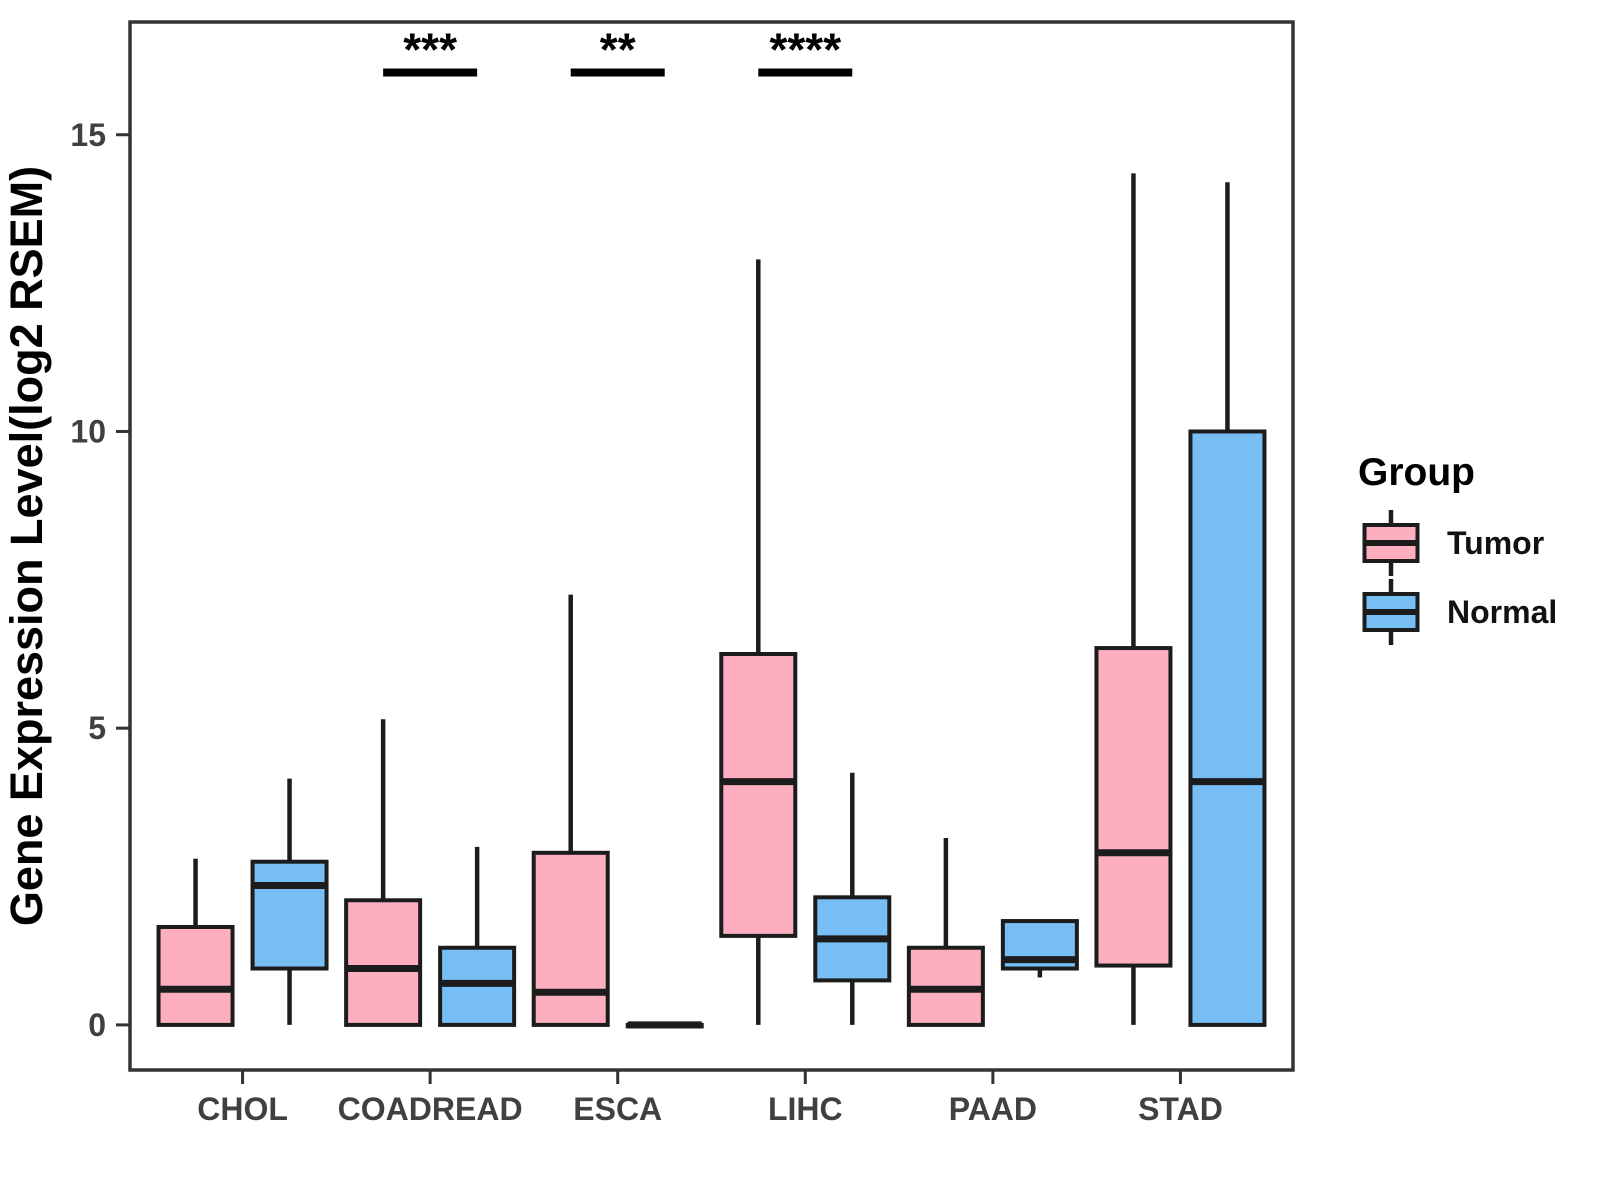 The image size is (1600, 1200). Describe the element at coordinates (570, 938) in the screenshot. I see `box-Tumor-ESCA` at that location.